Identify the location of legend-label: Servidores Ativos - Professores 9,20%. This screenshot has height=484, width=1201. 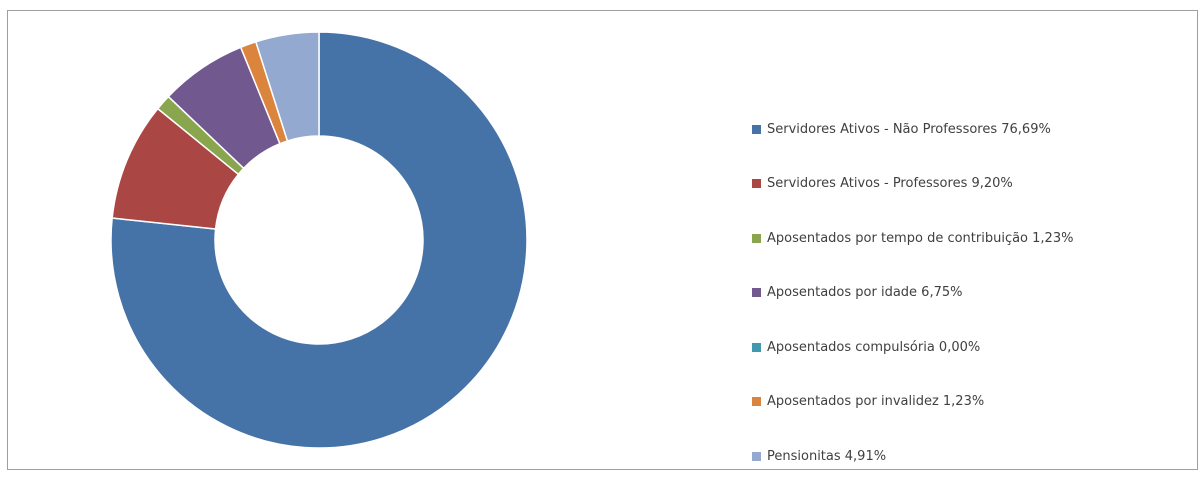
(890, 184).